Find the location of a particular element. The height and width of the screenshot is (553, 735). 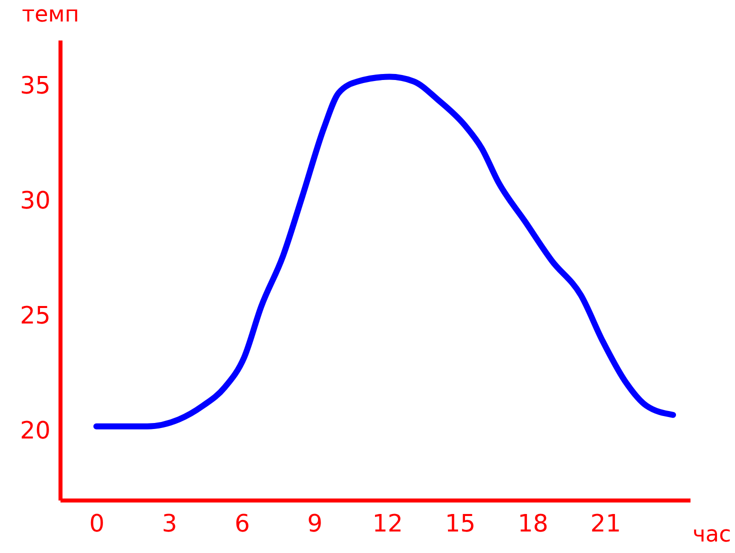

x-tick-label: 9 is located at coordinates (315, 524).